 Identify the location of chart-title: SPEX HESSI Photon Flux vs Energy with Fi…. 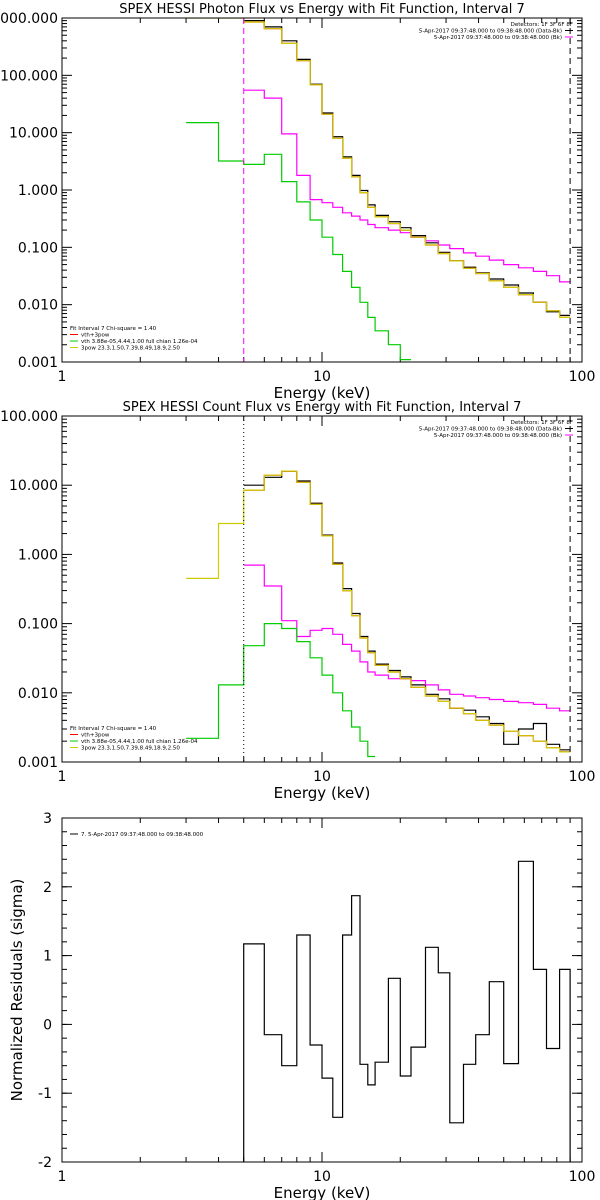
(322, 9).